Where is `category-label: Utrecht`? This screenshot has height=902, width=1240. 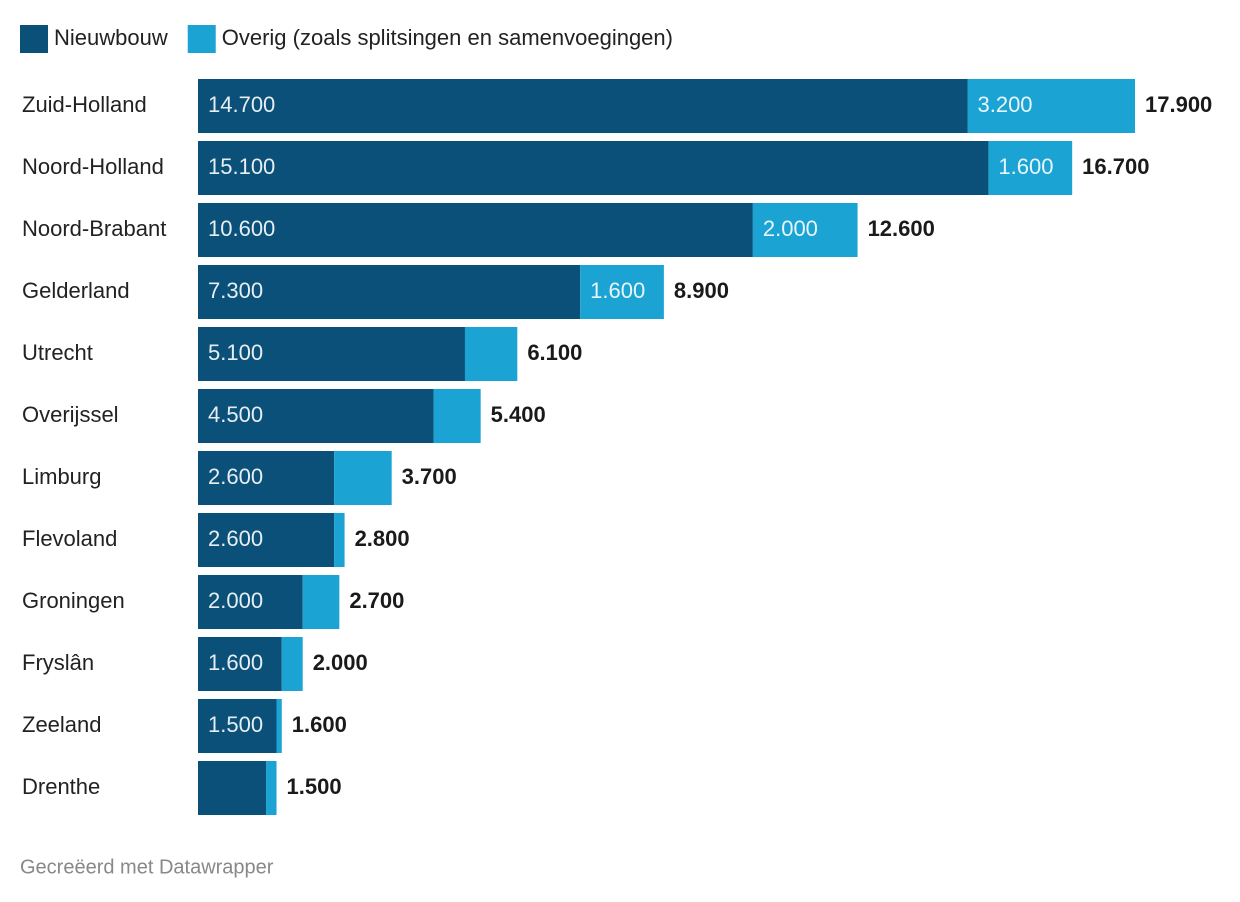
category-label: Utrecht is located at coordinates (57, 352).